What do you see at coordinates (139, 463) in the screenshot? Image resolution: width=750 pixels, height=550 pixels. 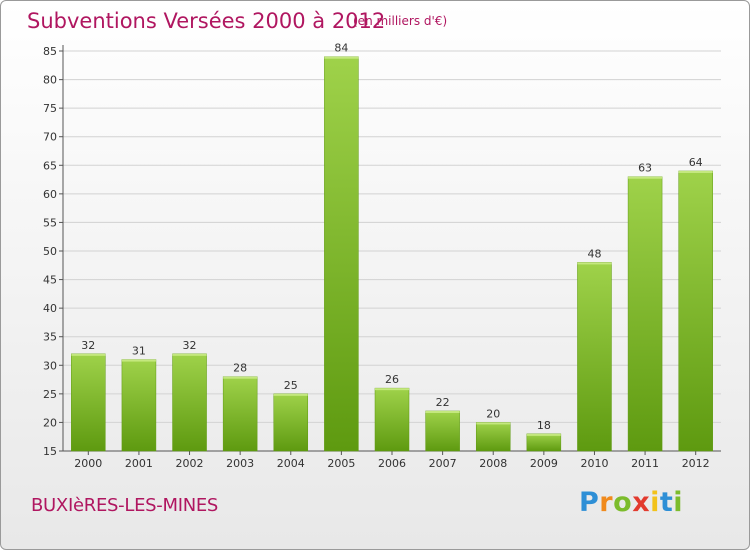 I see `x-tick-label: 2001` at bounding box center [139, 463].